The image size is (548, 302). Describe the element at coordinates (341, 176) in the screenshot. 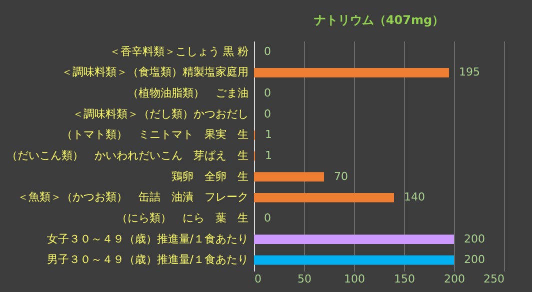

I see `data-label: 70` at that location.